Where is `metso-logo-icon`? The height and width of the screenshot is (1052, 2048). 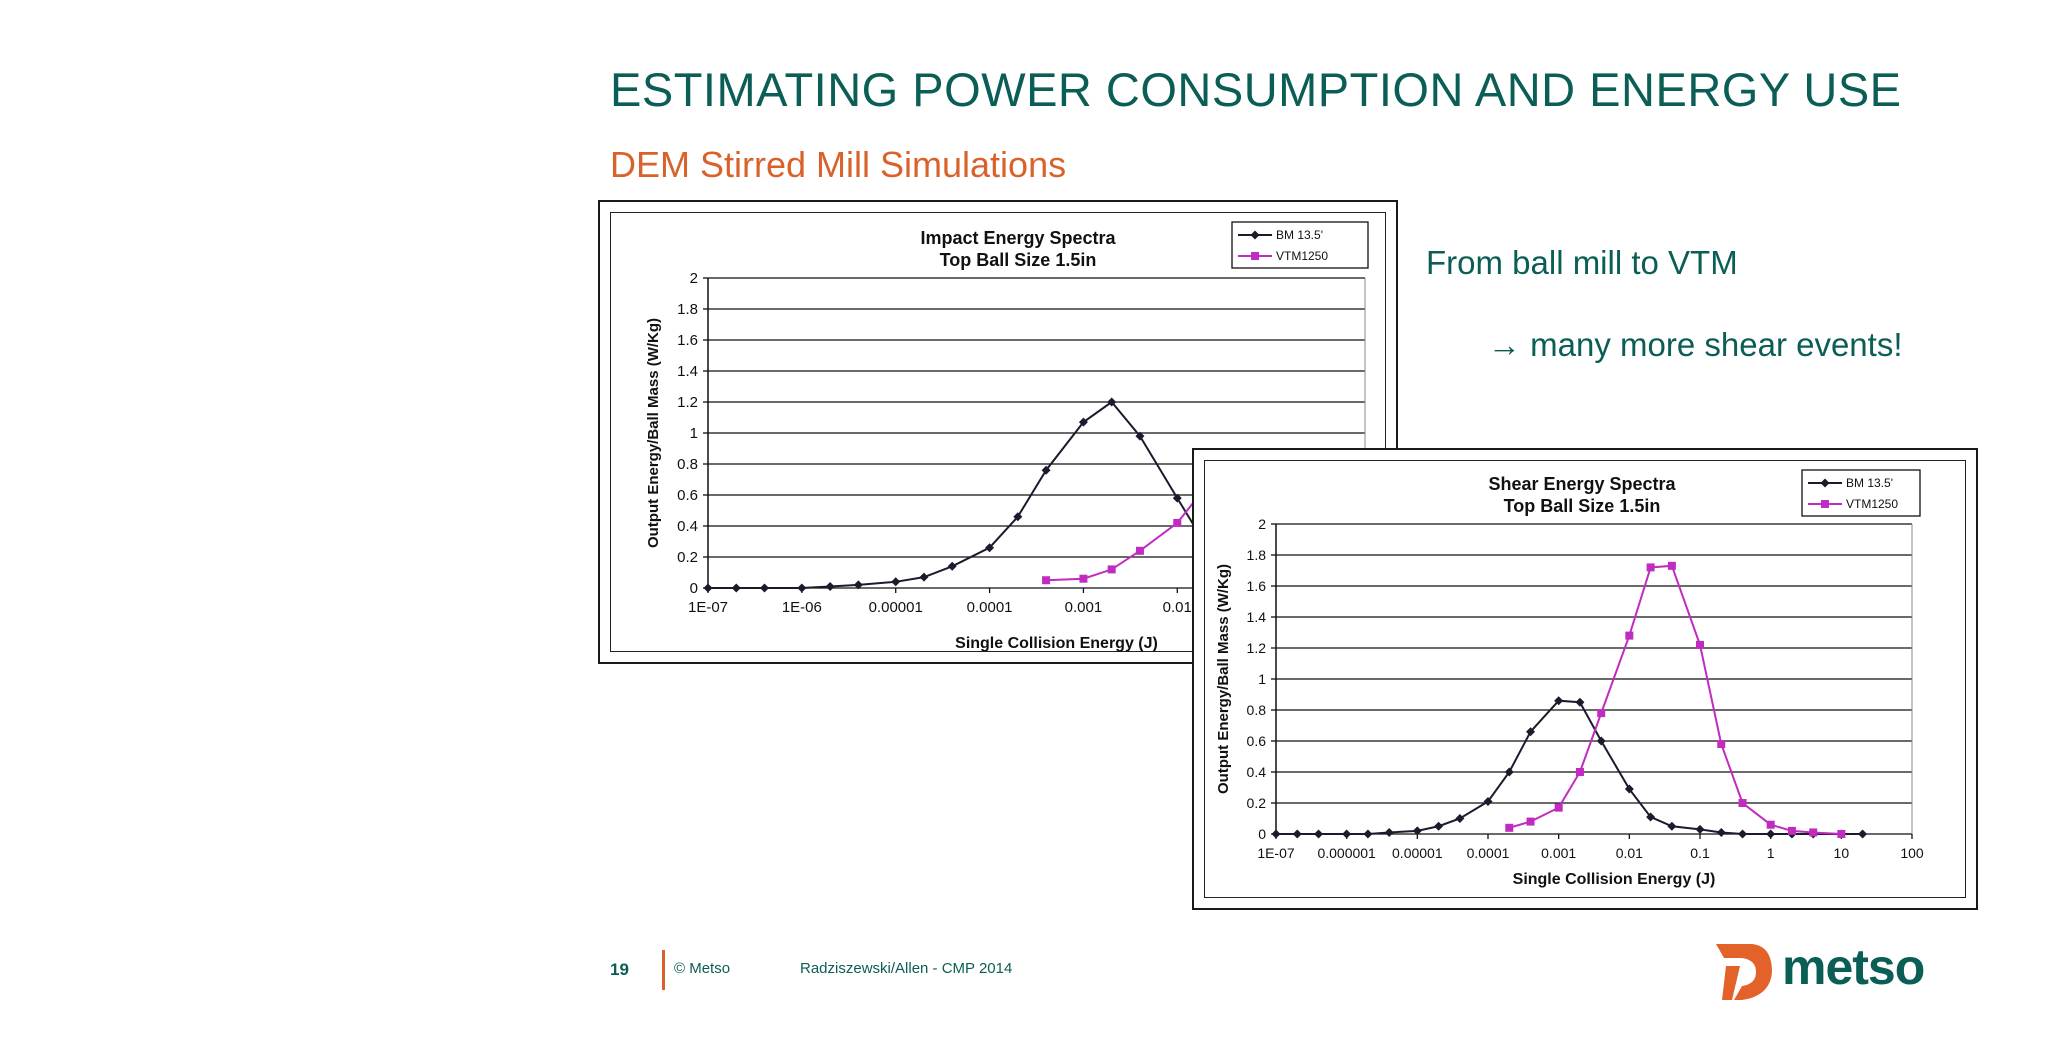
metso-logo-icon is located at coordinates (1744, 972).